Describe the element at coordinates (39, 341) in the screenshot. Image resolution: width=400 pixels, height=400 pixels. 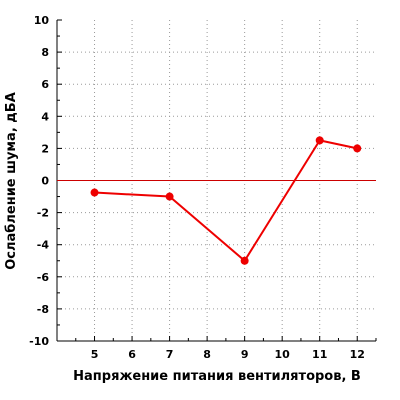
I see `y-tick-label: -10` at that location.